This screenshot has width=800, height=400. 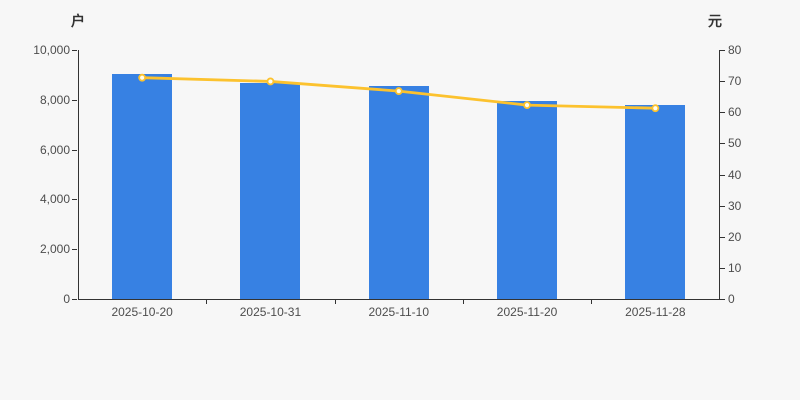 What do you see at coordinates (66, 299) in the screenshot?
I see `left-axis-tick-label: 0` at bounding box center [66, 299].